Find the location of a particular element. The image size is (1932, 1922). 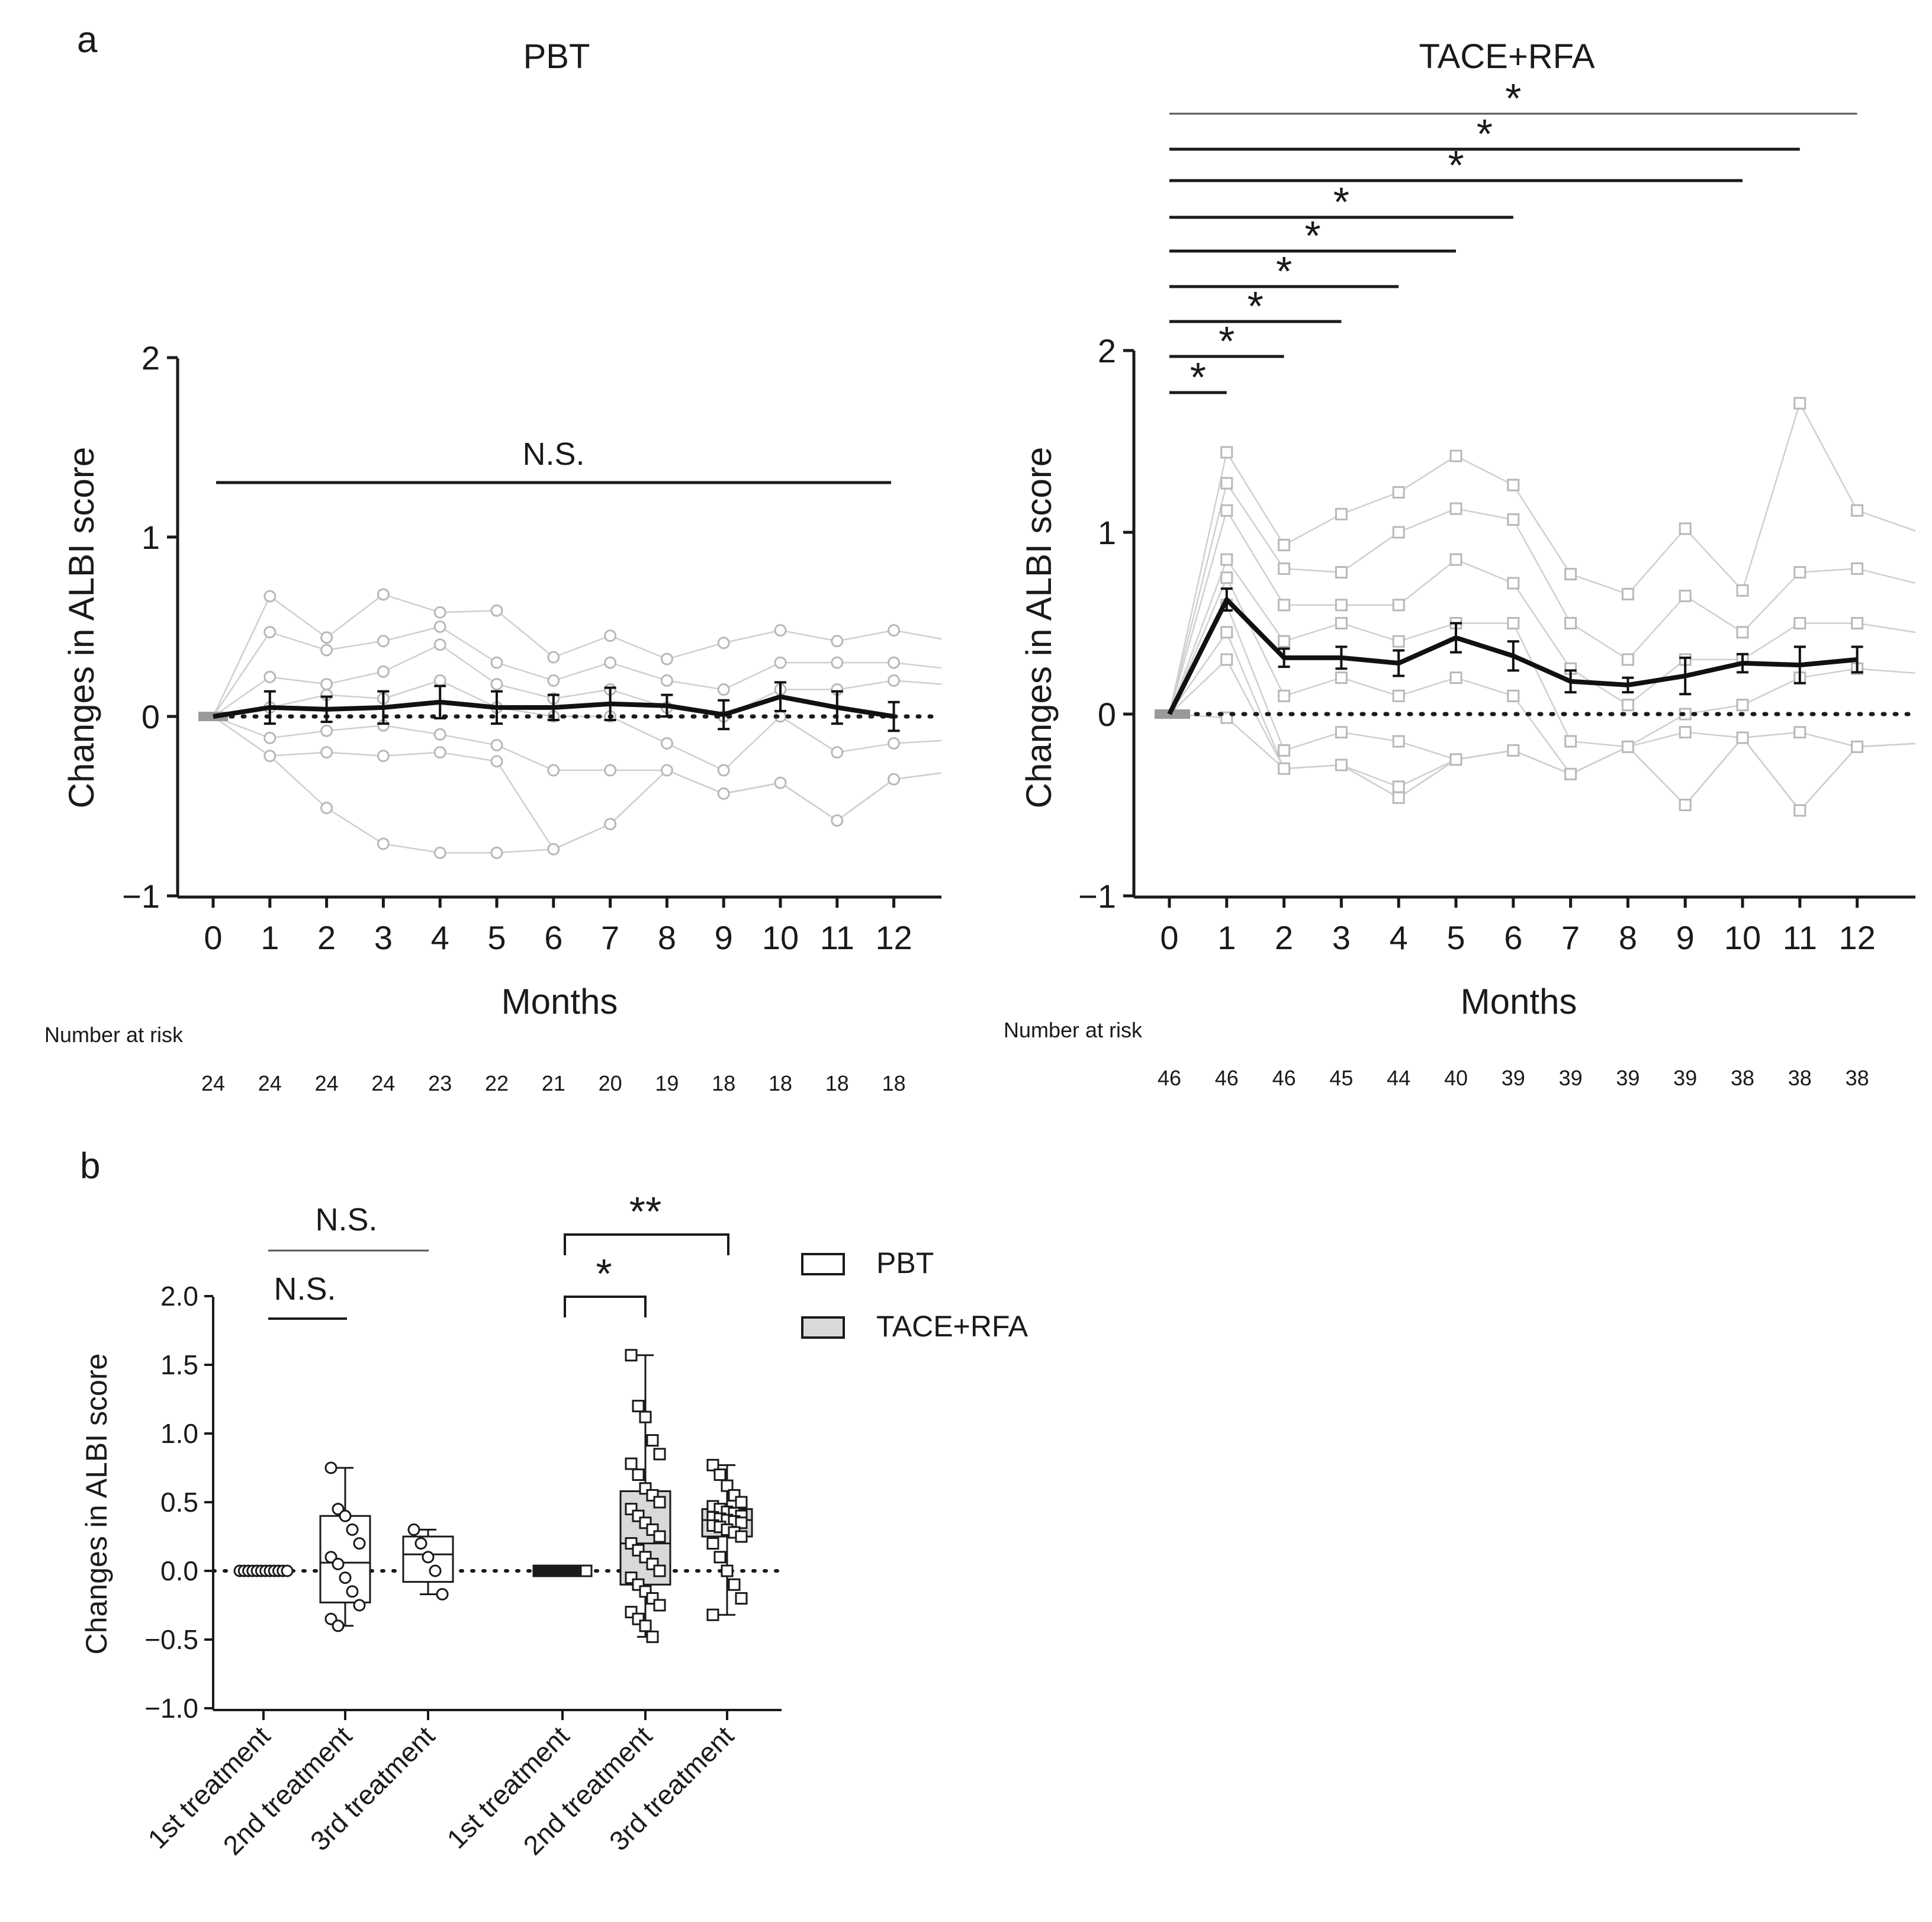

tace-number-at-risk-value: 44 is located at coordinates (1398, 1078).